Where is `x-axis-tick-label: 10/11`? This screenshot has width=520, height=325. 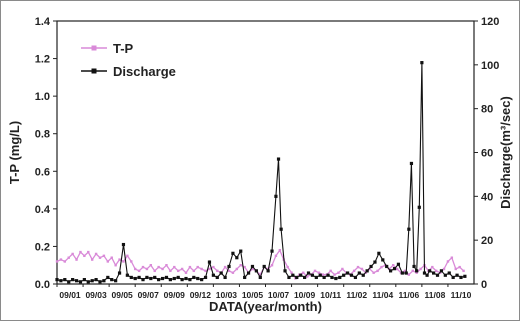
x-axis-tick-label: 10/11 is located at coordinates (330, 295).